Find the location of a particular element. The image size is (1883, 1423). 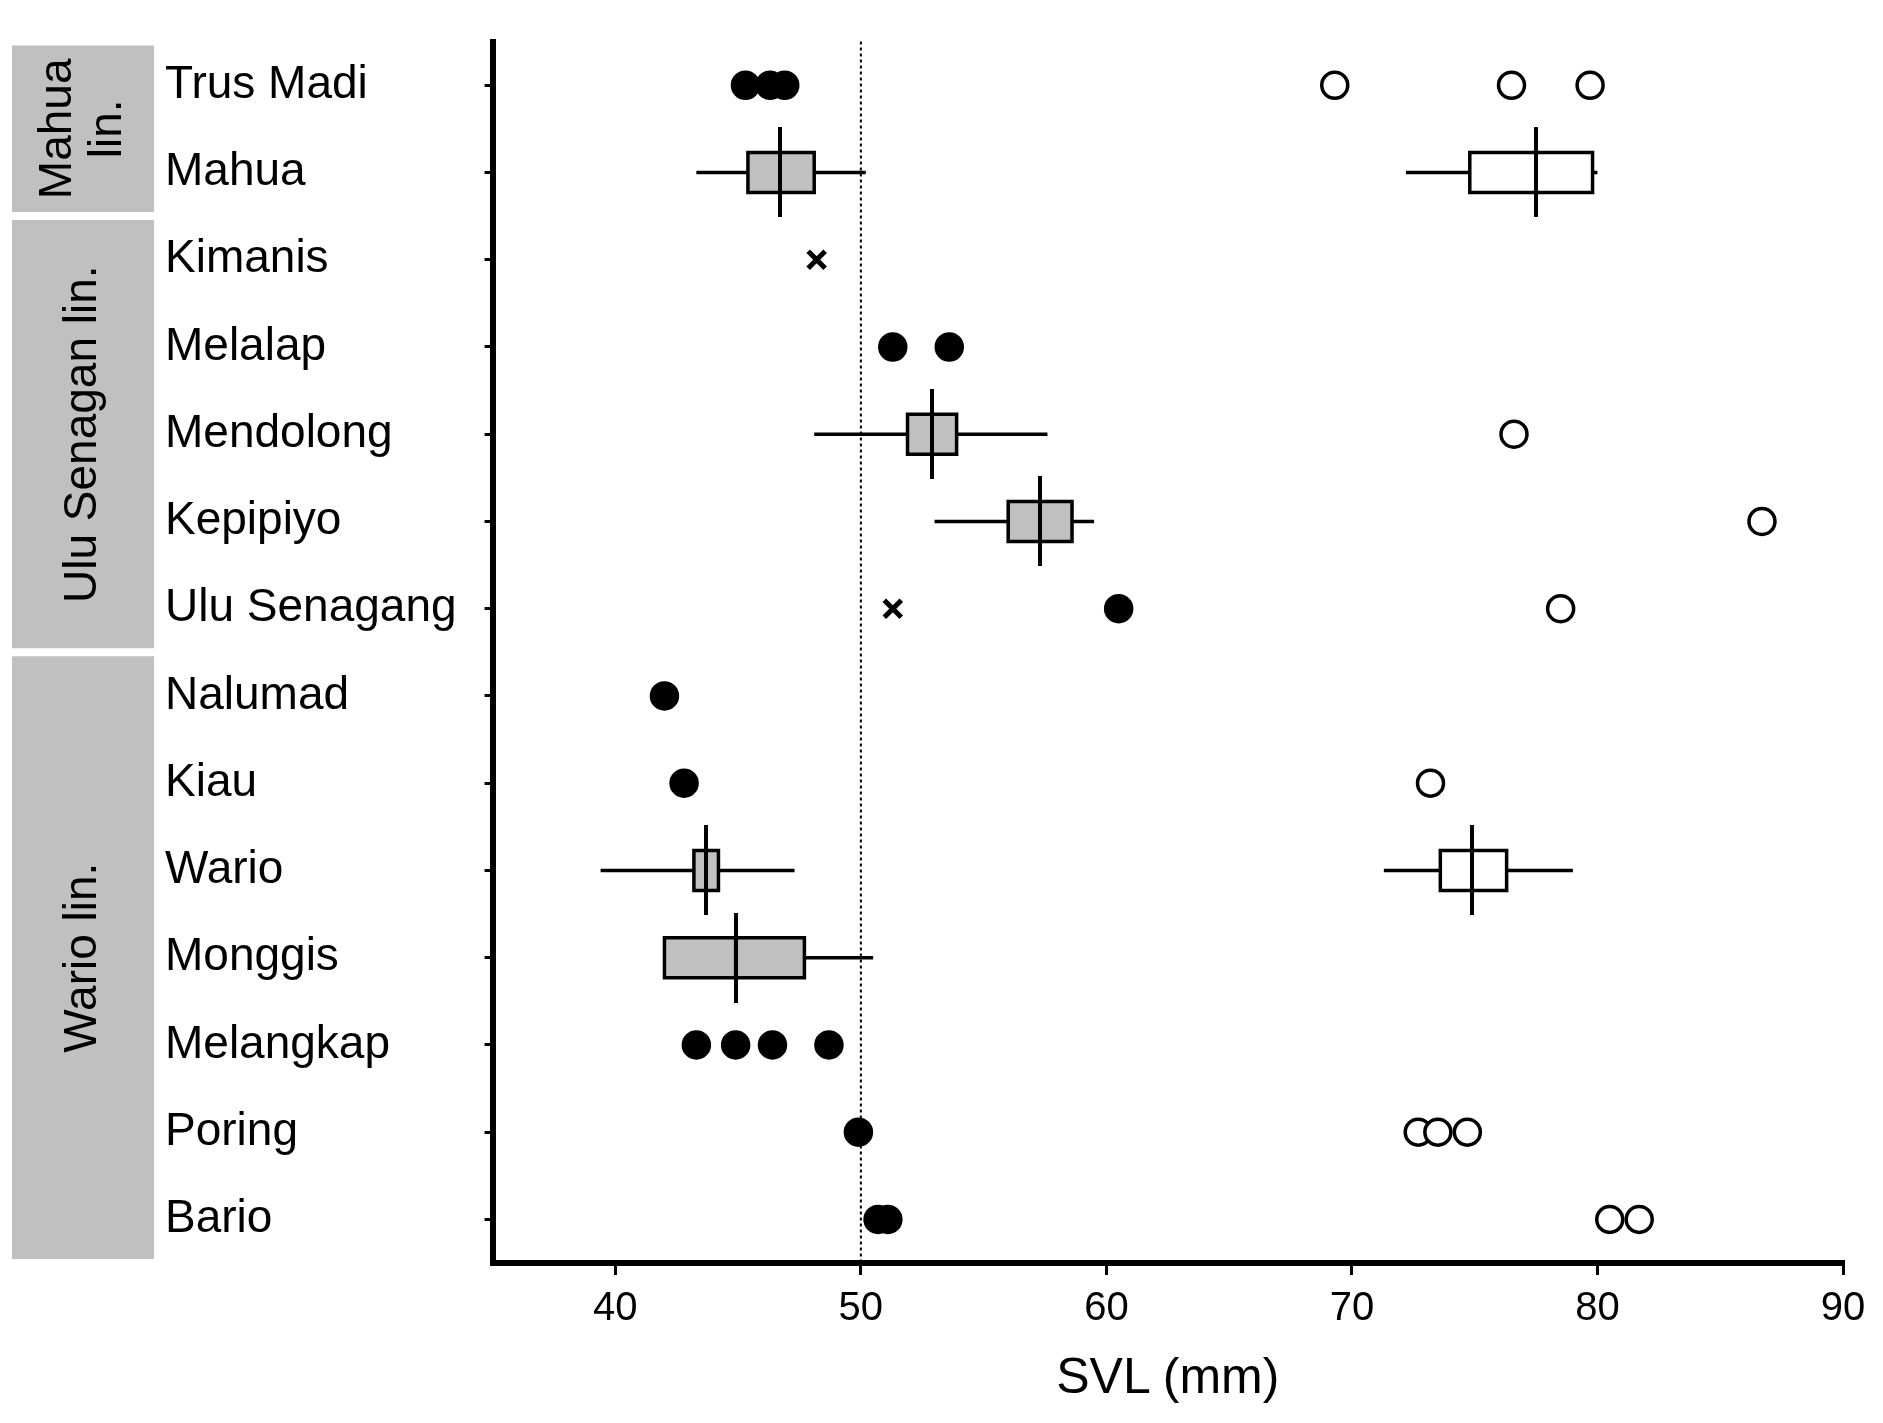

x-tick-label: 80 is located at coordinates (1597, 1306).